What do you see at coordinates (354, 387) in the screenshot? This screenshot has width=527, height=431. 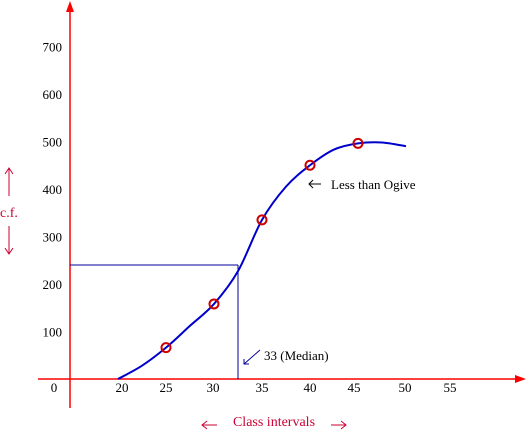 I see `x-tick-label: 45` at bounding box center [354, 387].